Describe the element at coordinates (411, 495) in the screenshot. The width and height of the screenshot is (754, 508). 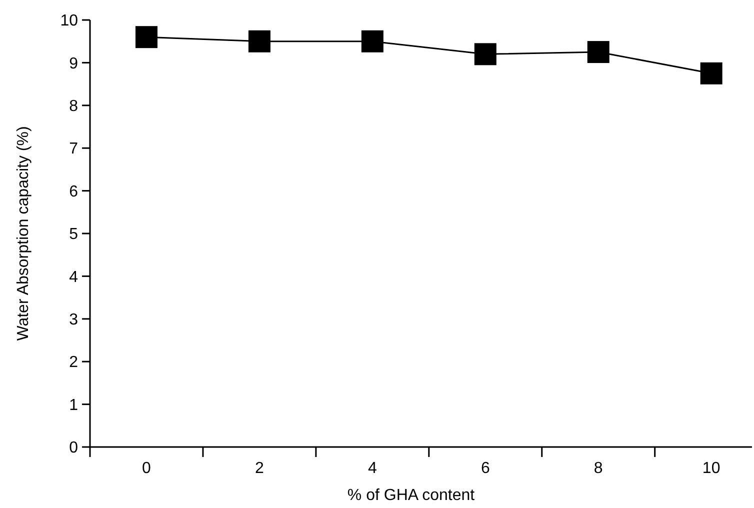
I see `x-axis-title: % of GHA content` at that location.